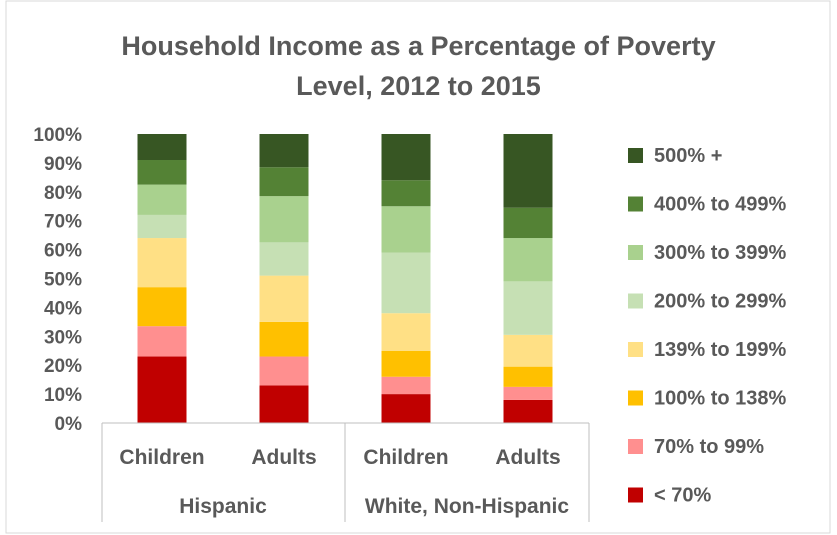 The image size is (837, 535). I want to click on legend-label: < 70%, so click(682, 496).